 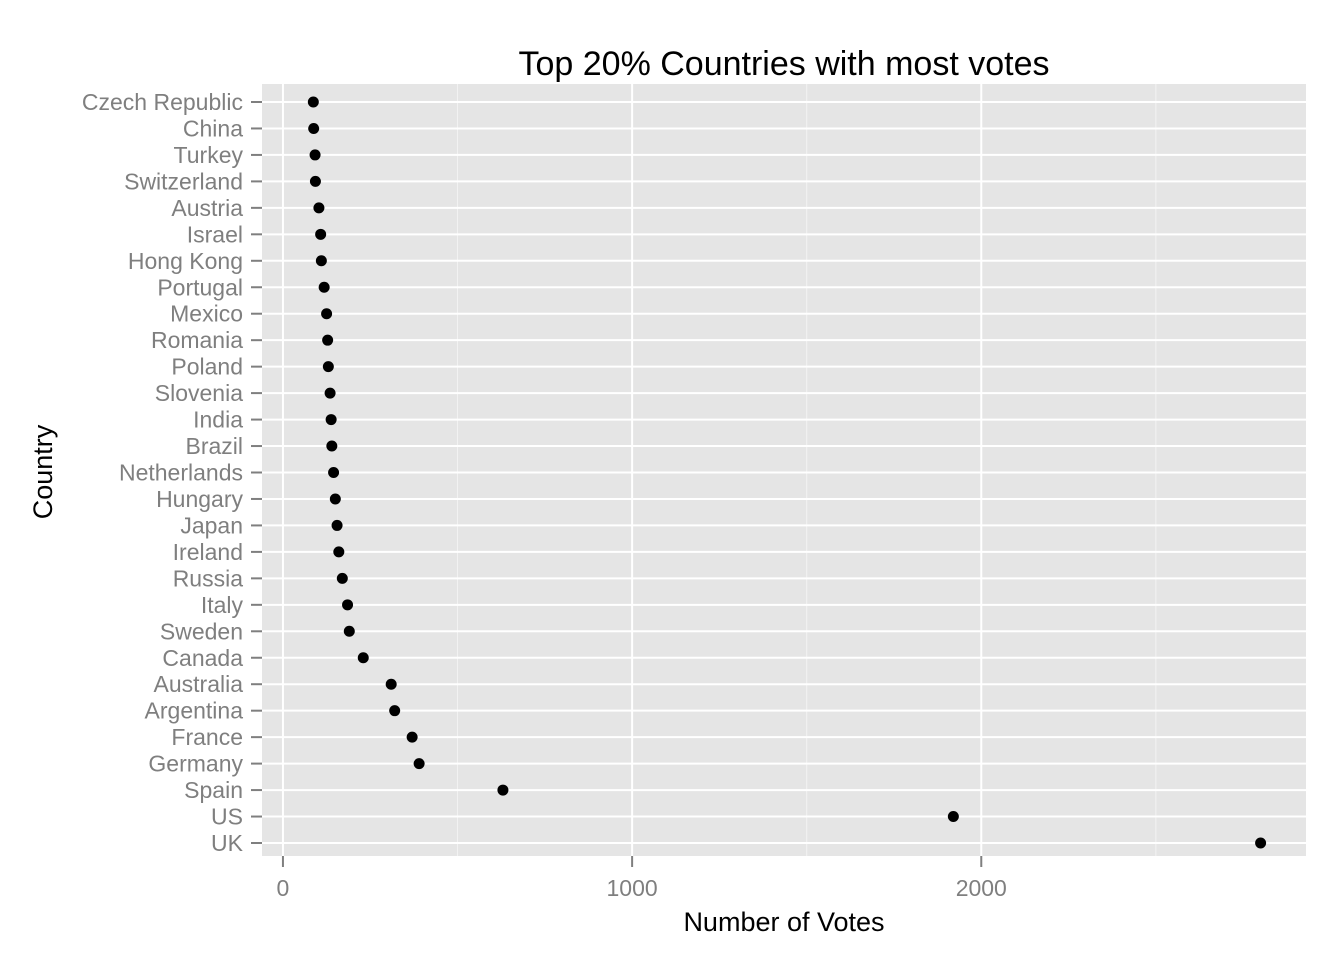 What do you see at coordinates (227, 843) in the screenshot?
I see `y-tick-label: UK` at bounding box center [227, 843].